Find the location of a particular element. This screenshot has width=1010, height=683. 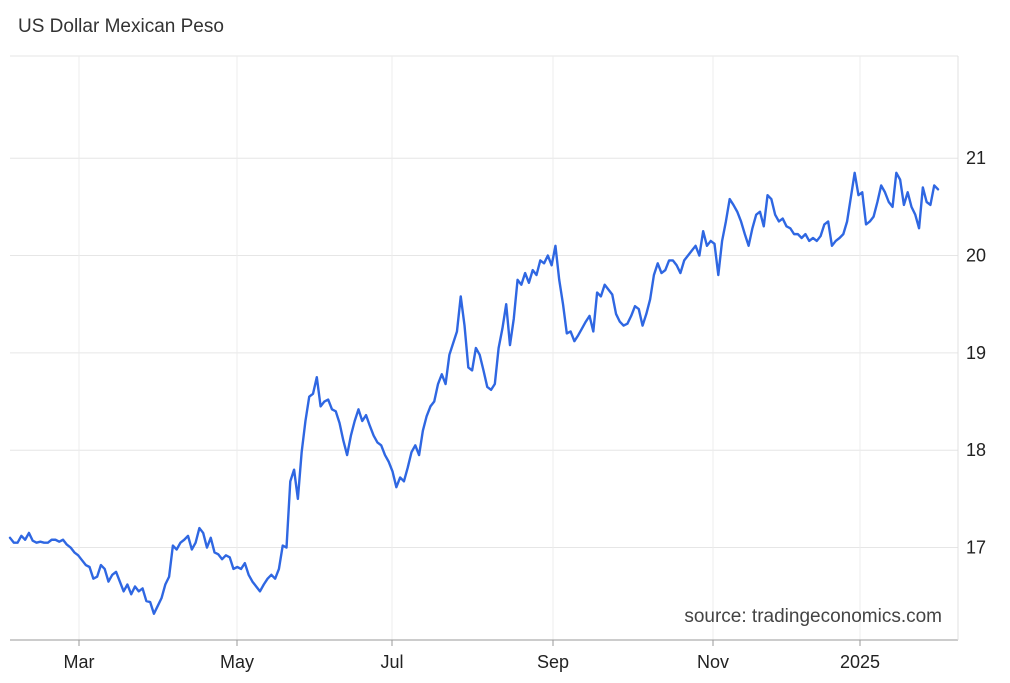

source-label: source: tradingeconomics.com is located at coordinates (813, 616).